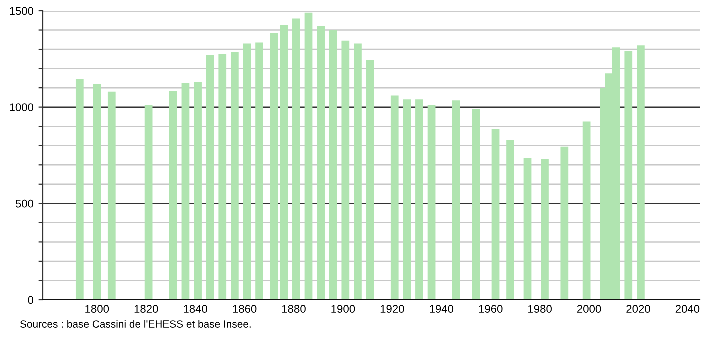 Image resolution: width=710 pixels, height=340 pixels. What do you see at coordinates (392, 309) in the screenshot?
I see `x-tick-label: 1920` at bounding box center [392, 309].